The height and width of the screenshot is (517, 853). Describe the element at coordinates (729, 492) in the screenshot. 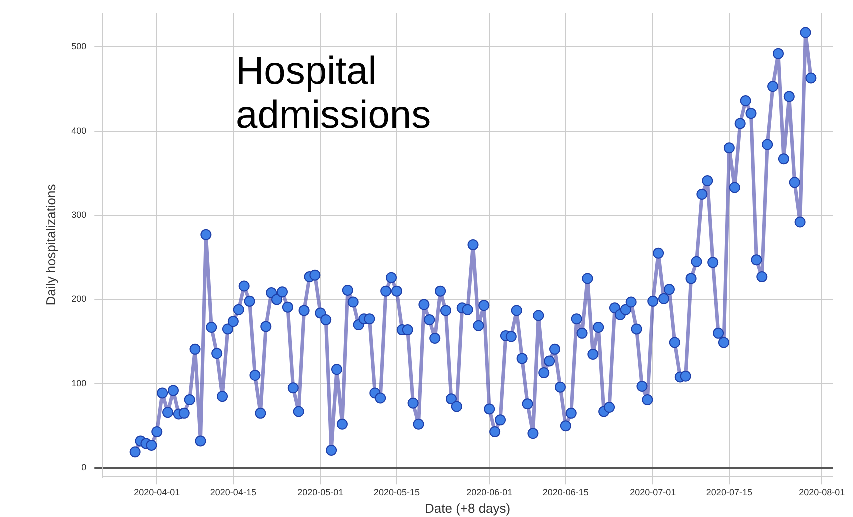

I see `x-tick-label: 2020-07-15` at that location.